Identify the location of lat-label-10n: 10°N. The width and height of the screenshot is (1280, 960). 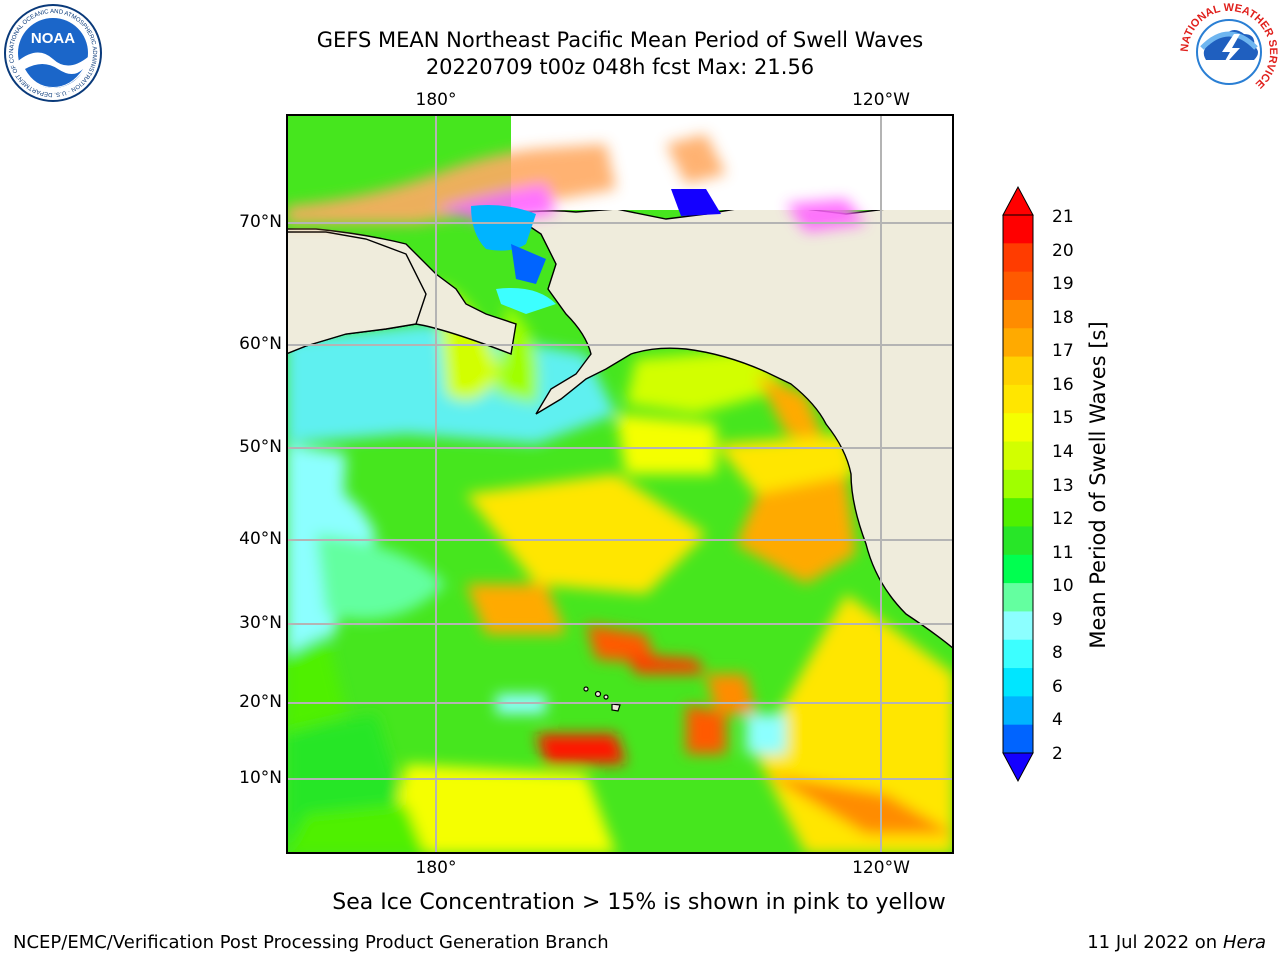
(260, 778).